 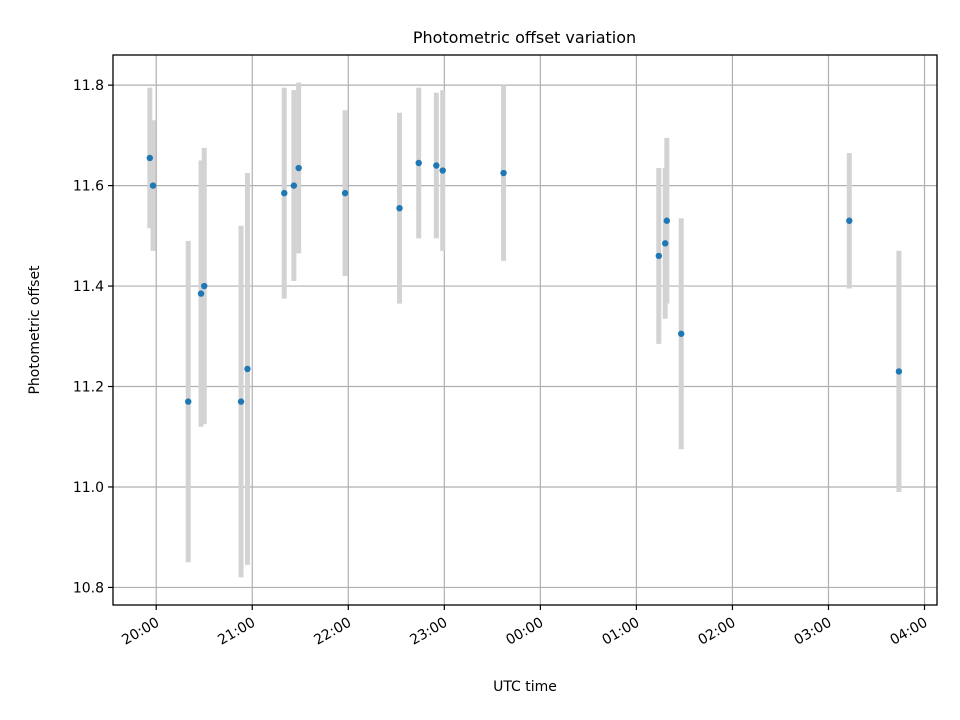 What do you see at coordinates (88, 86) in the screenshot?
I see `y-tick-label: 11.8` at bounding box center [88, 86].